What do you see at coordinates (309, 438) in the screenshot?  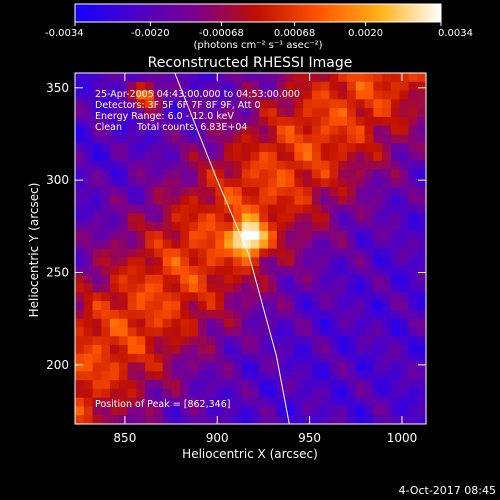 I see `x-tick-label: 950` at bounding box center [309, 438].